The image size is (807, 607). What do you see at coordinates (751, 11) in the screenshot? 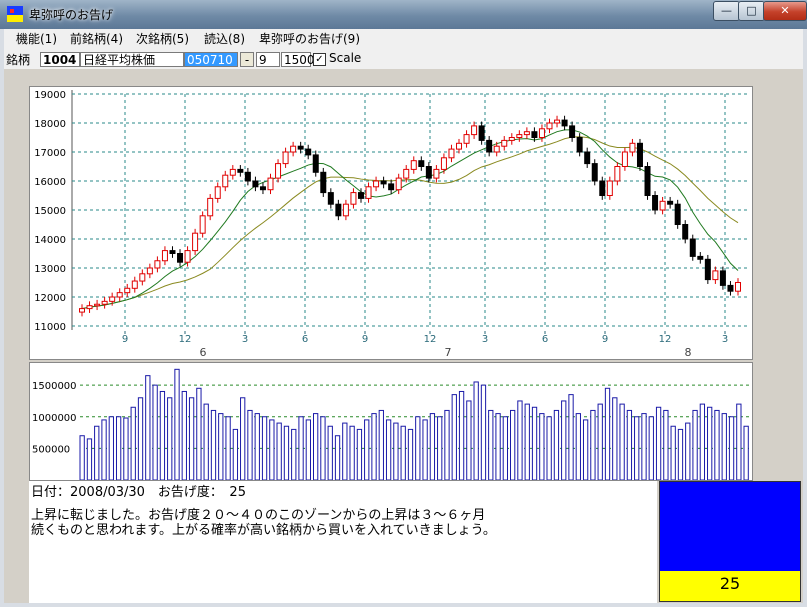
I see `maximize-button: □` at bounding box center [751, 11].